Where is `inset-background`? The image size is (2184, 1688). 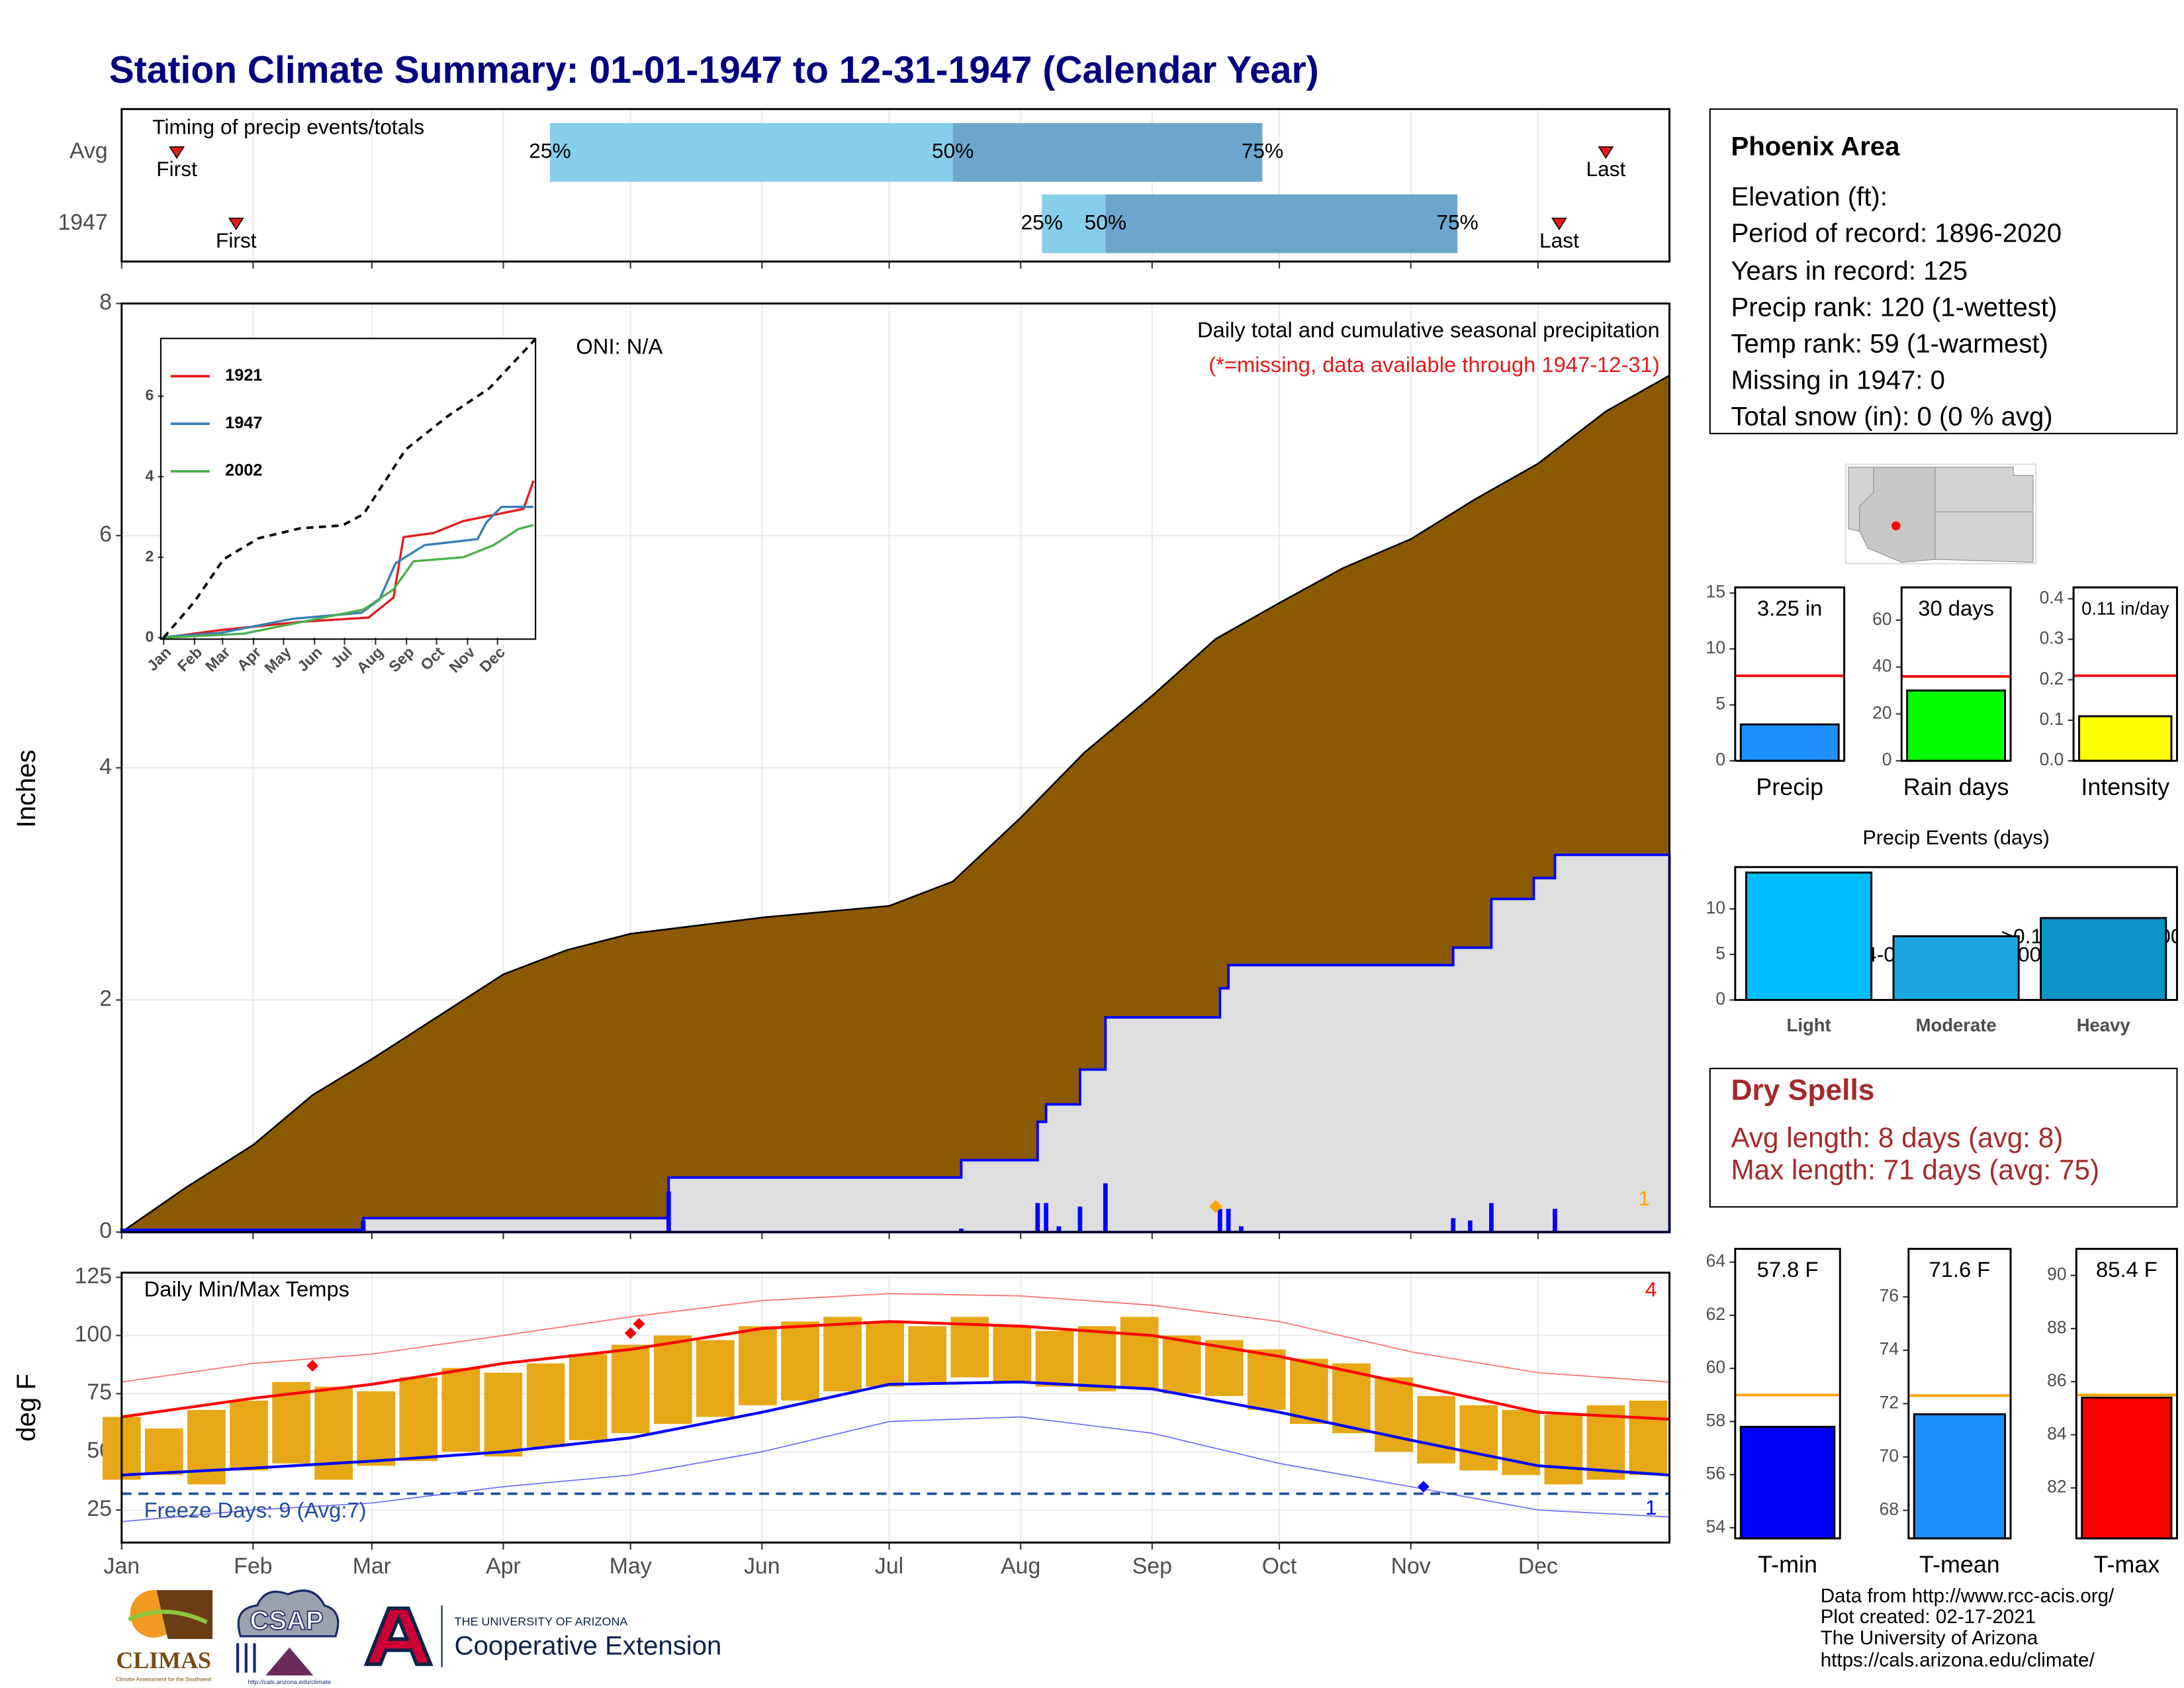
inset-background is located at coordinates (348, 488).